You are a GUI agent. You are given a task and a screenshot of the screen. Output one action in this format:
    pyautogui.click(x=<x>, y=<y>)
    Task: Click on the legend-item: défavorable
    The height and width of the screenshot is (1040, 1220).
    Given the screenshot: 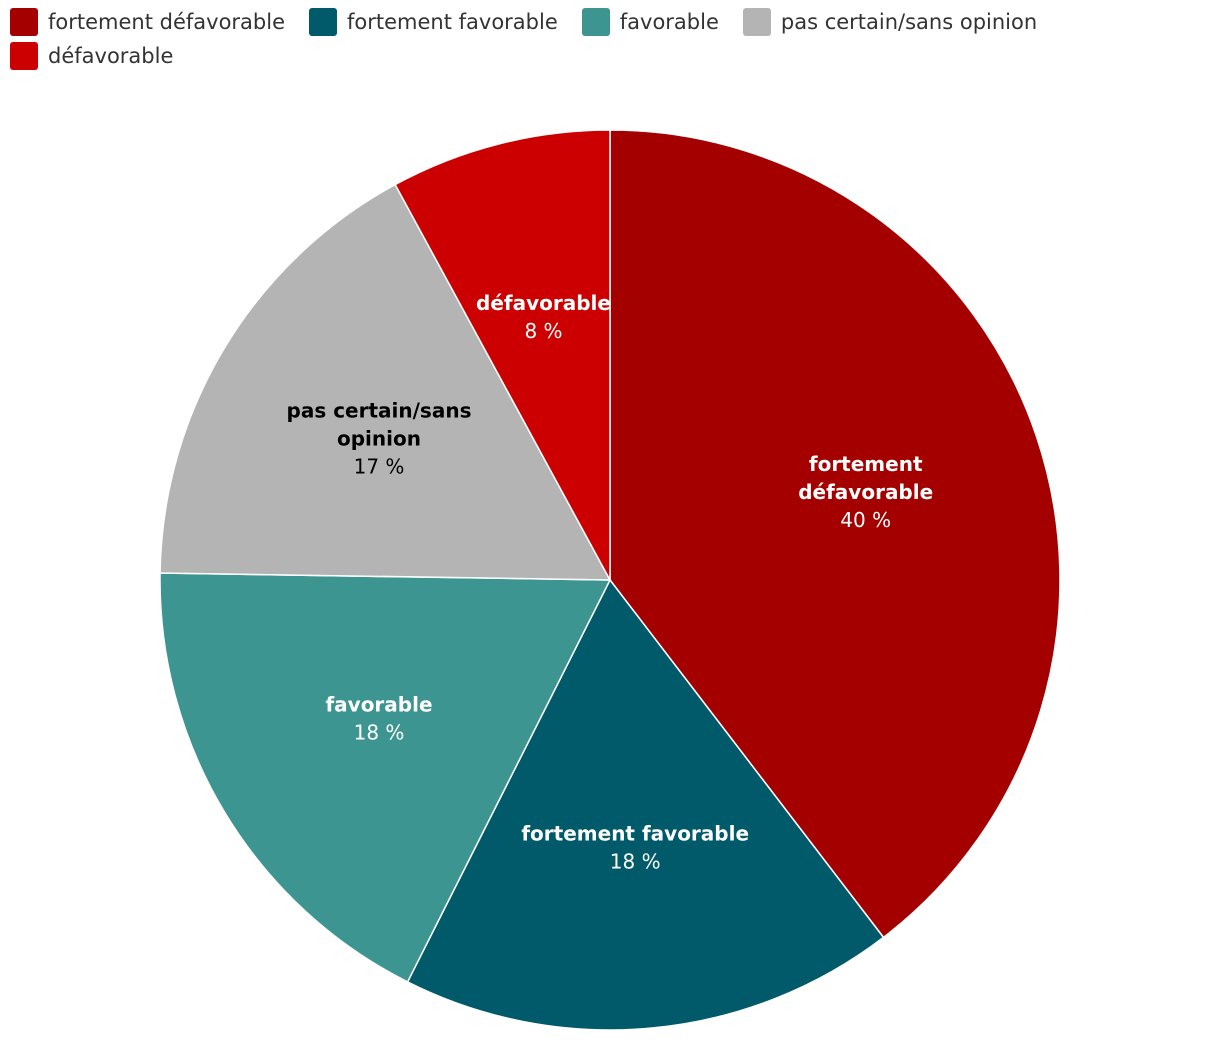 What is the action you would take?
    pyautogui.click(x=91, y=56)
    